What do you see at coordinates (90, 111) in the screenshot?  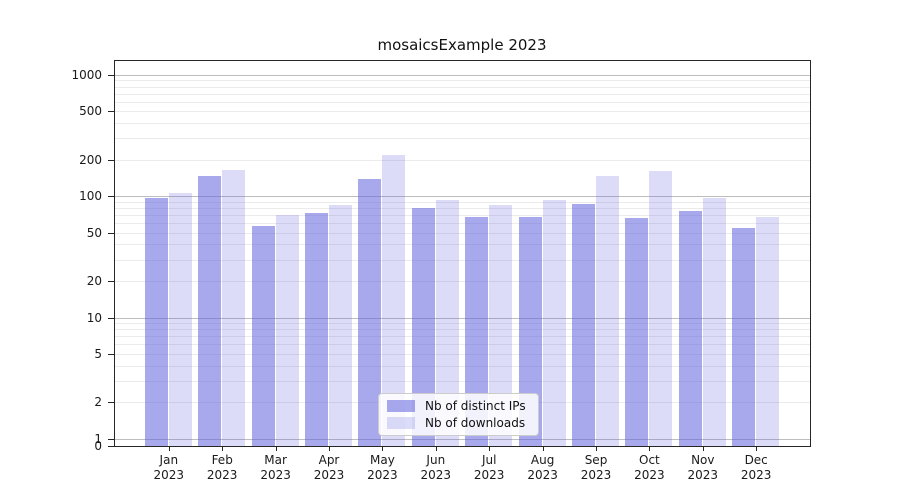 I see `y-tick-label: 500` at bounding box center [90, 111].